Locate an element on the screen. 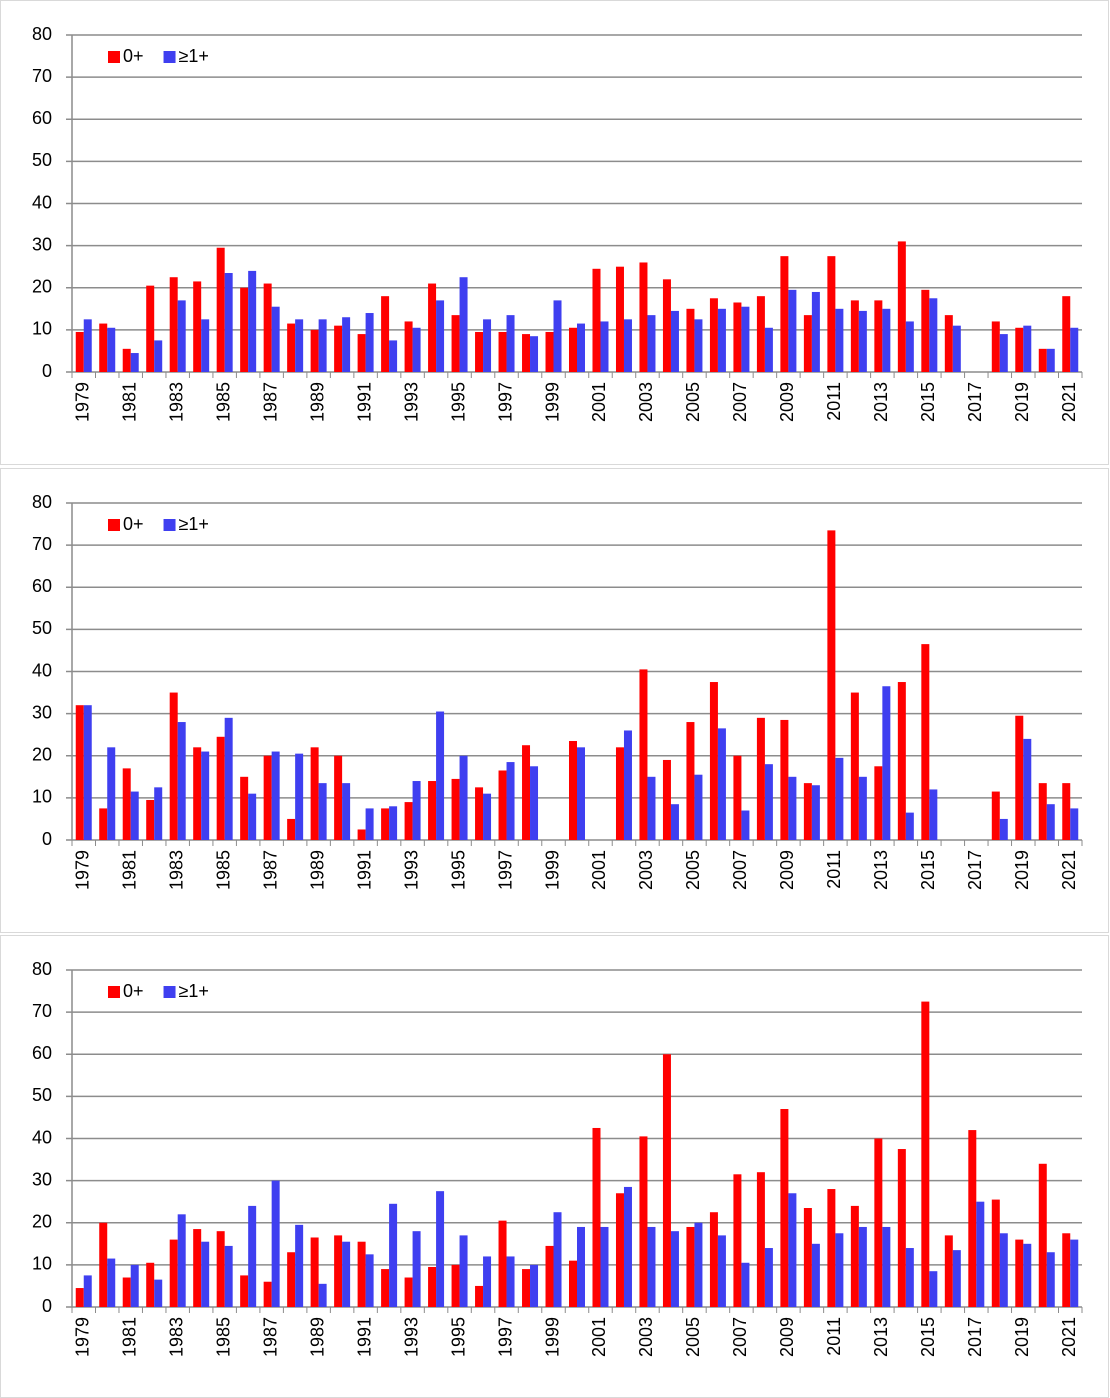  x-tick-label: 2007 is located at coordinates (740, 402).